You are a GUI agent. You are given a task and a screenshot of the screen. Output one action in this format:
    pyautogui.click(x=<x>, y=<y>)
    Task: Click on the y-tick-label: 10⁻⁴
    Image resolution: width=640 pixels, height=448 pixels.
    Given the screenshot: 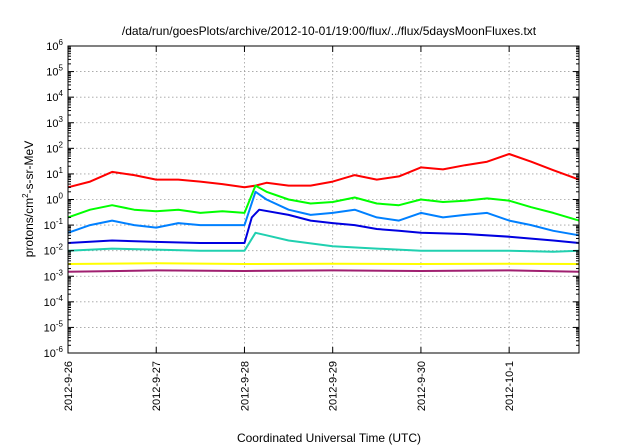 What is the action you would take?
    pyautogui.click(x=54, y=301)
    